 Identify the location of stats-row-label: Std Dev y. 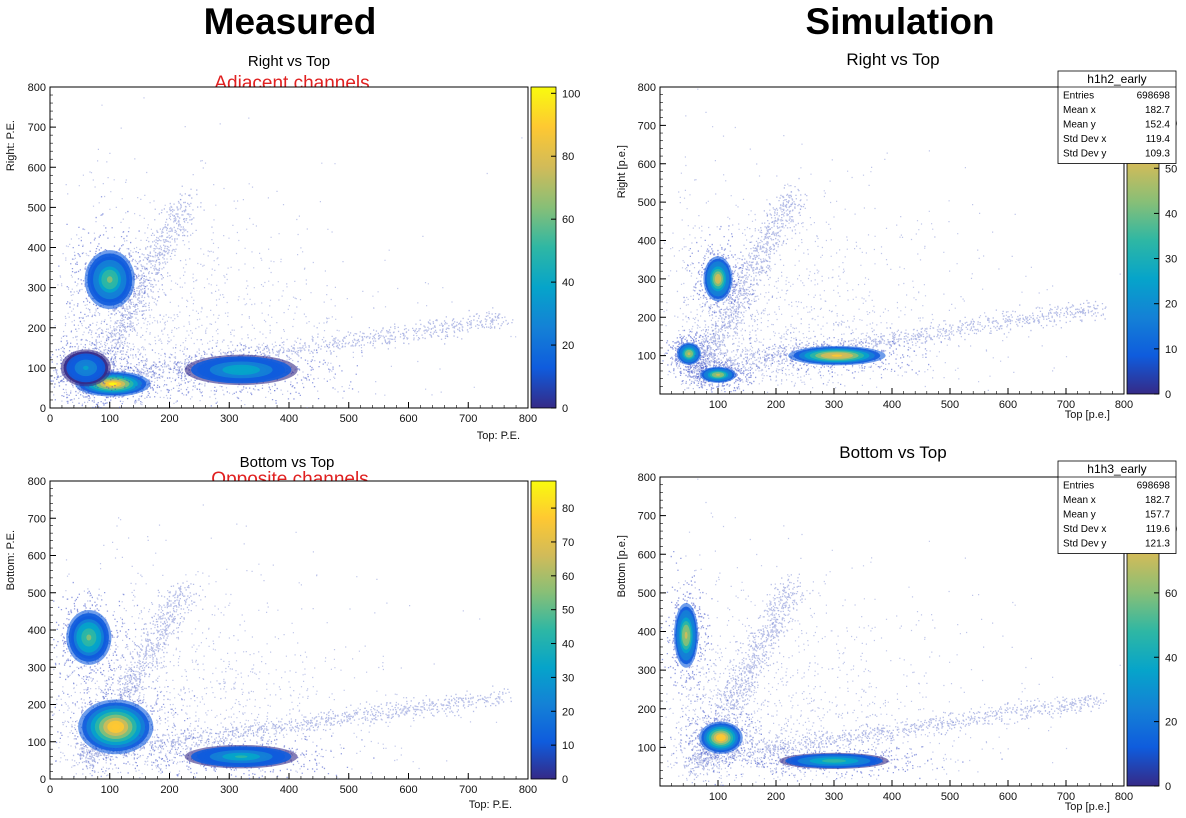
(1084, 544).